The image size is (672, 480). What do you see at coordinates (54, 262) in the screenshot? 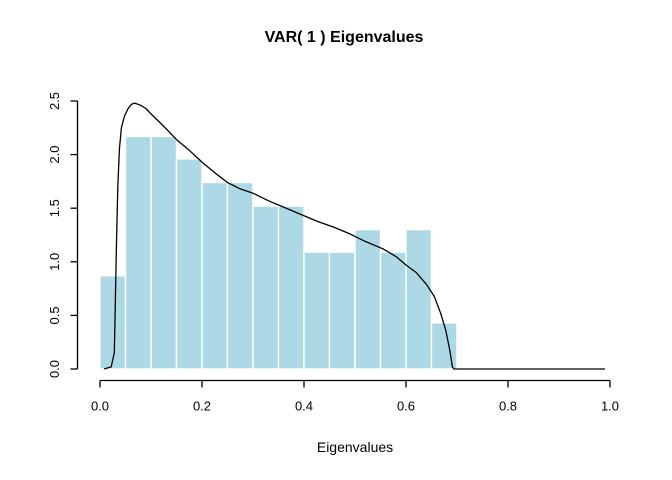
I see `y-axis-tick-label: 1.0` at bounding box center [54, 262].